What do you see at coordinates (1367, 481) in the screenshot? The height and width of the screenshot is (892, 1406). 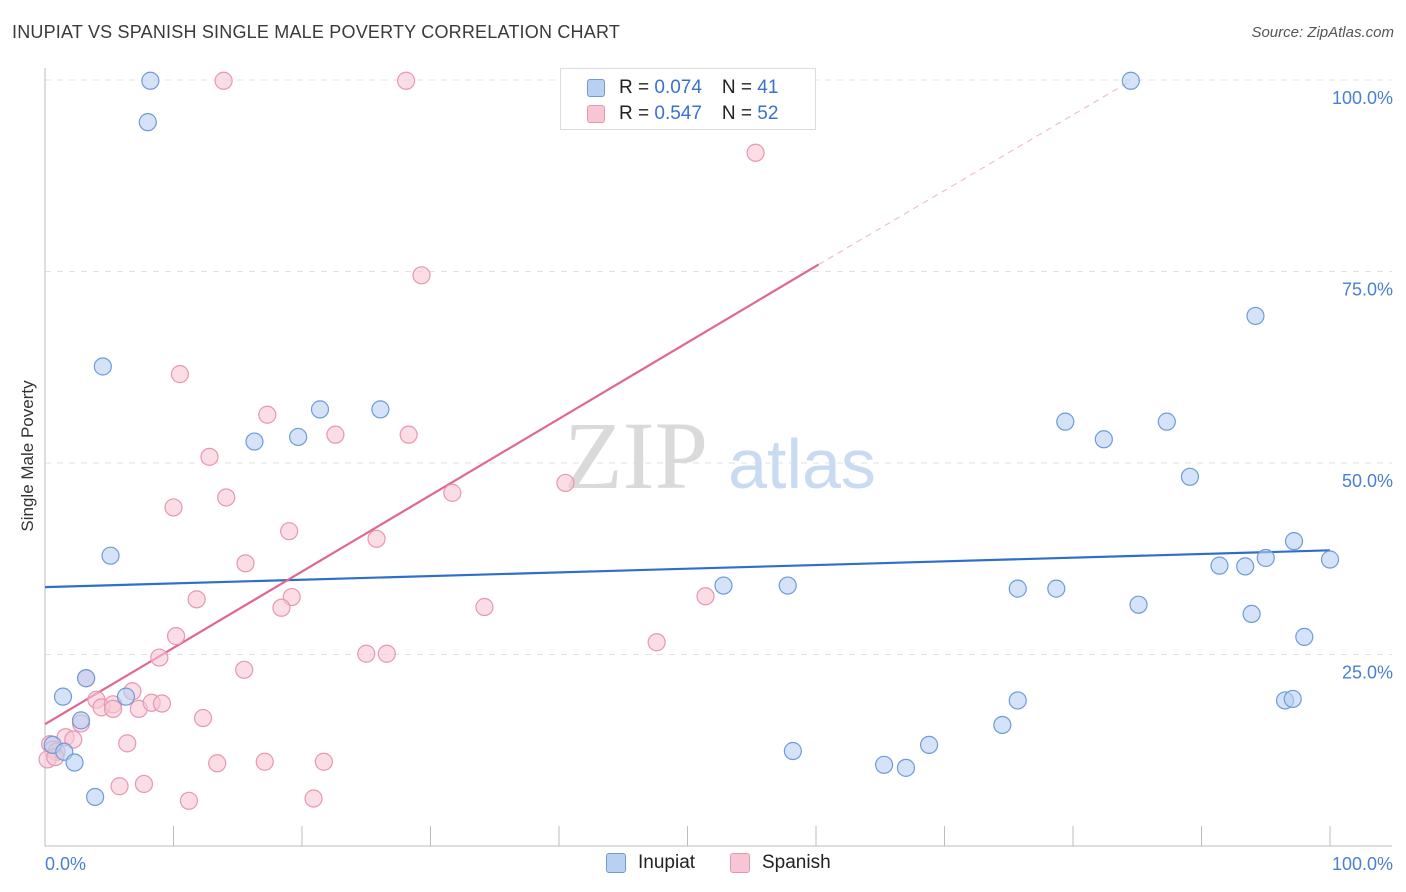 I see `y-tick-label: 50.0%` at bounding box center [1367, 481].